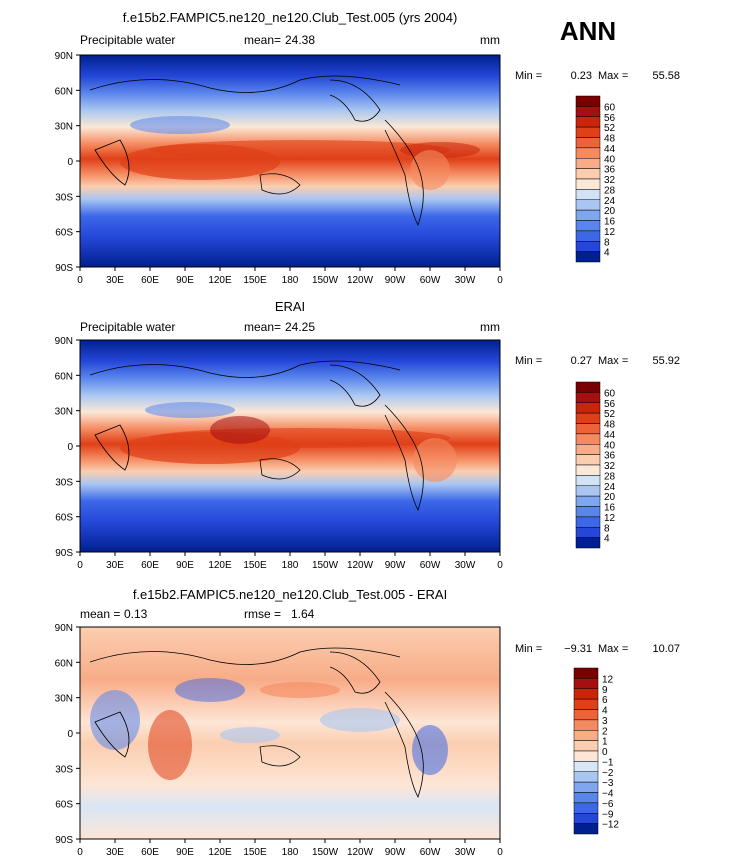 The image size is (733, 866). What do you see at coordinates (608, 814) in the screenshot?
I see `colorbar-level-label: −9` at bounding box center [608, 814].